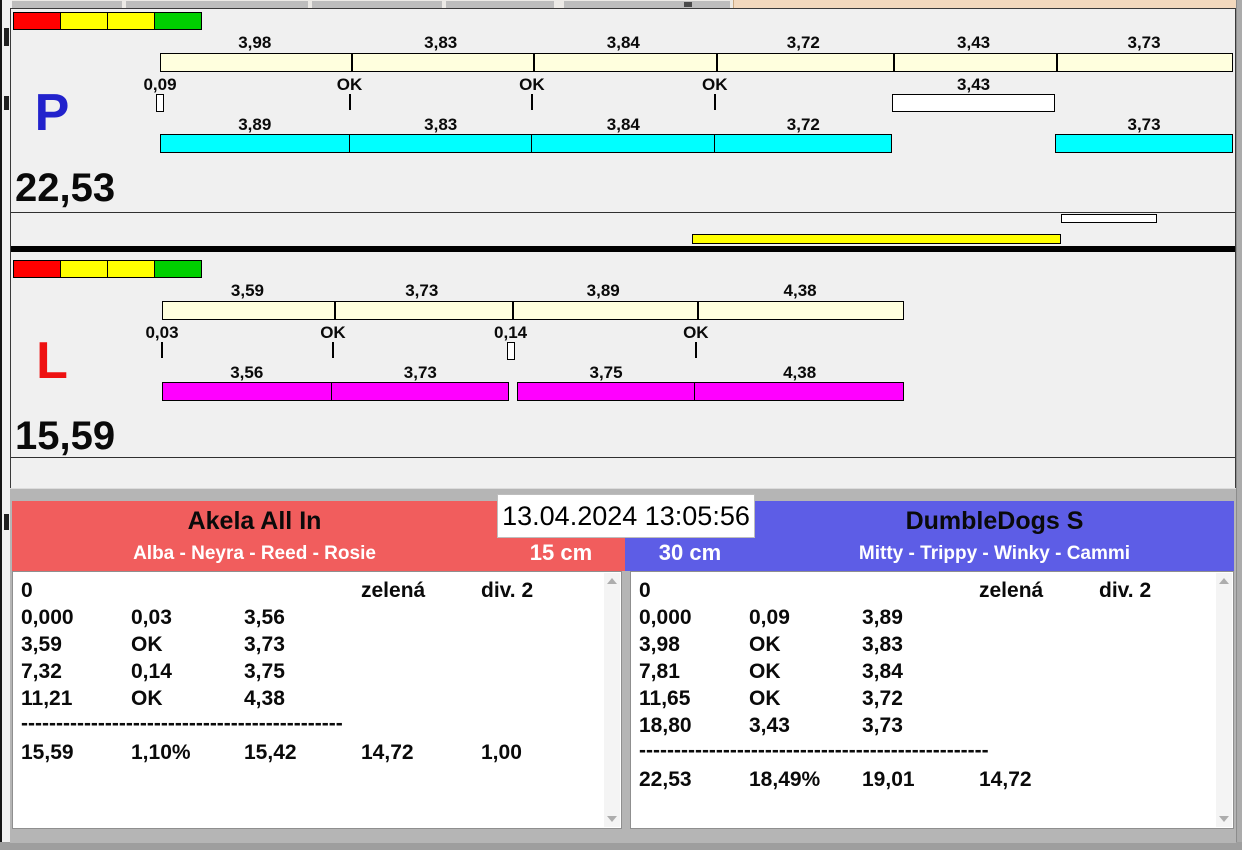  What do you see at coordinates (888, 779) in the screenshot?
I see `table-cell: 19,01` at bounding box center [888, 779].